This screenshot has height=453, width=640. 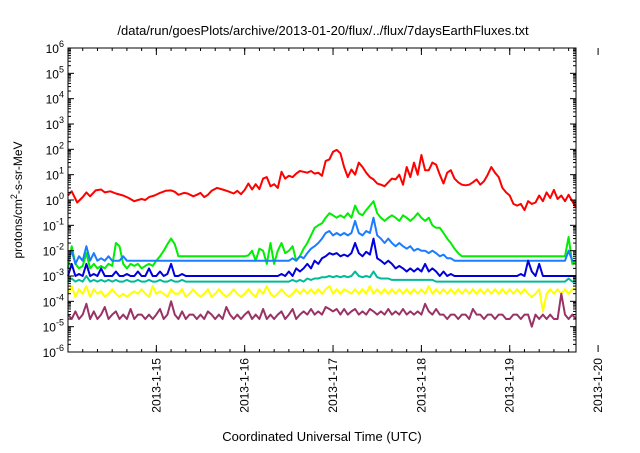 I want to click on y-axis-label-rest: -s-sr-MeV, so click(x=18, y=167).